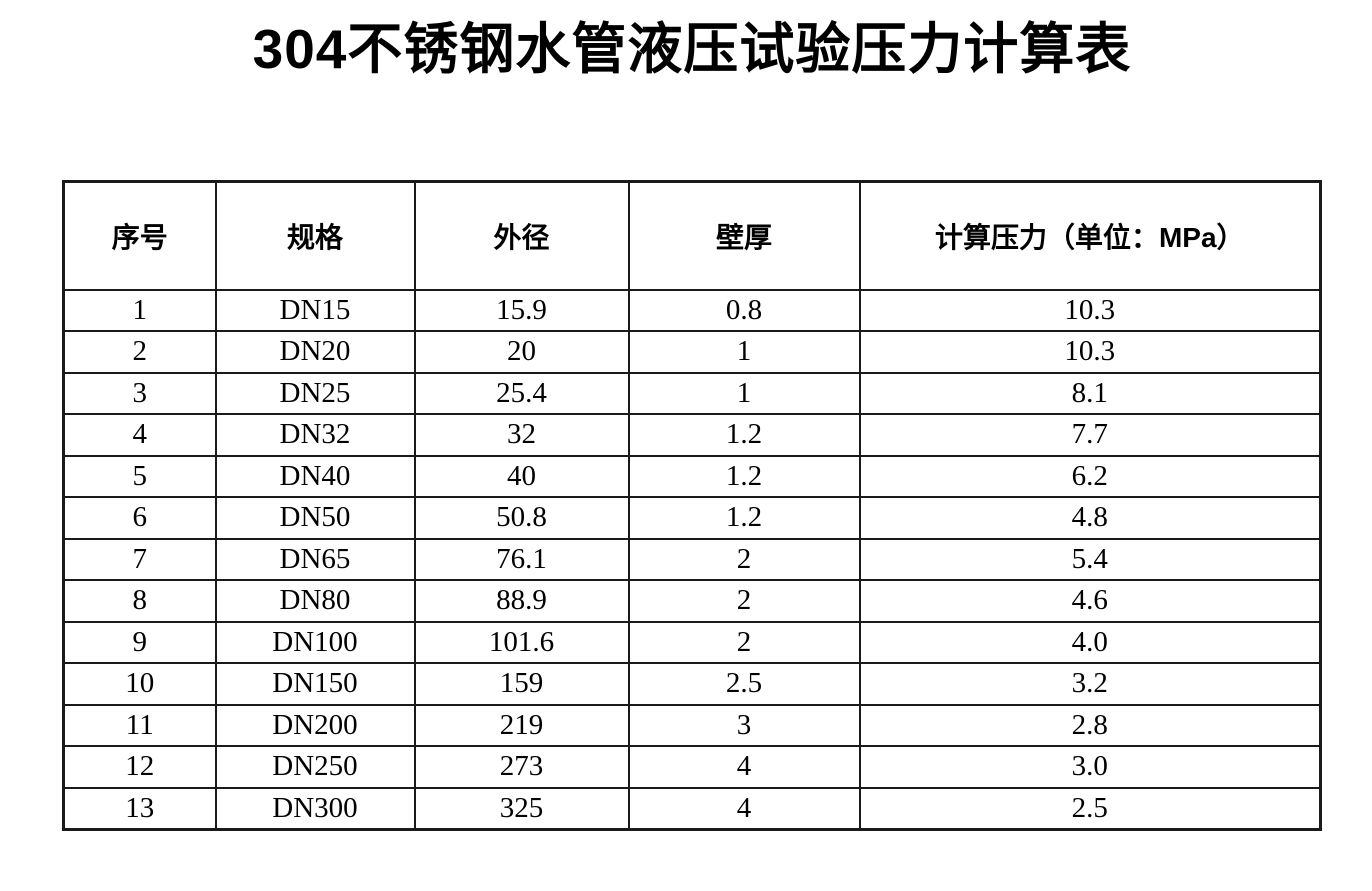 The image size is (1372, 891). I want to click on table-cell-spec: DN15, so click(315, 310).